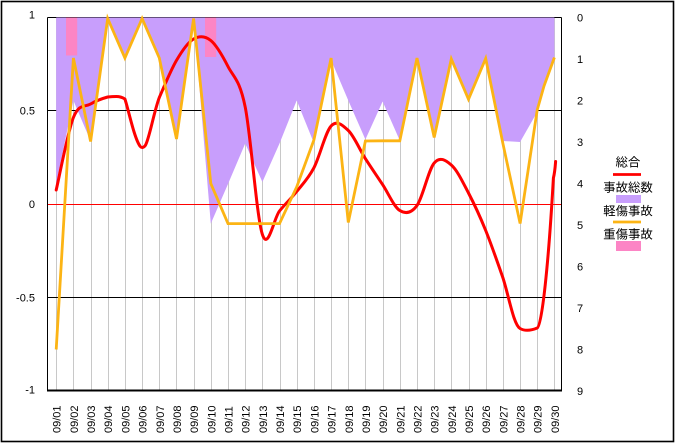 The width and height of the screenshot is (675, 443). Describe the element at coordinates (298, 419) in the screenshot. I see `svg-text: 09/15` at that location.